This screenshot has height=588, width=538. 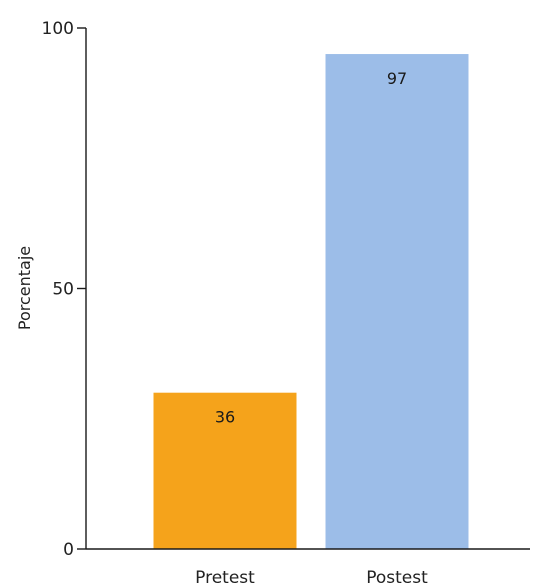 What do you see at coordinates (397, 78) in the screenshot?
I see `data-label-postest: 97` at bounding box center [397, 78].